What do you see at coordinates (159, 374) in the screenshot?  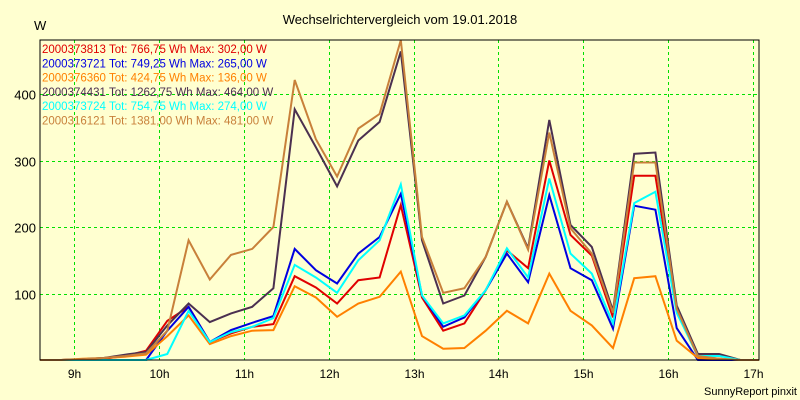 I see `x-tick-label: 10h` at bounding box center [159, 374].